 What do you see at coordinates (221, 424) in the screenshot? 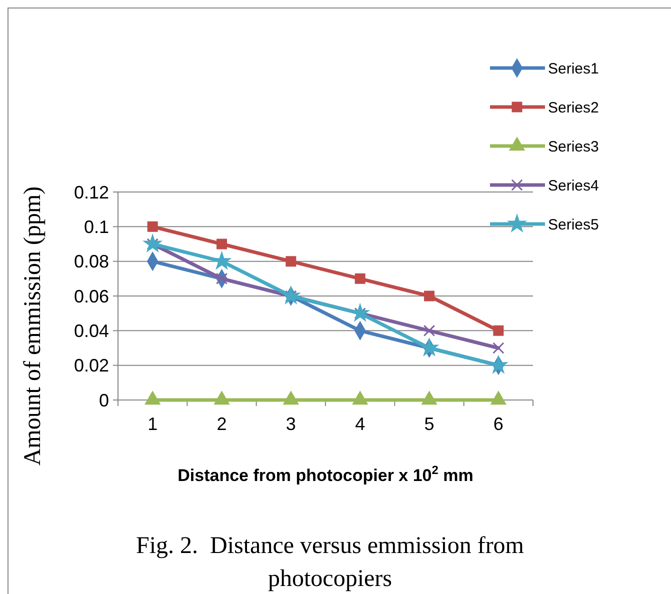
I see `x-tick-label: 2` at bounding box center [221, 424].